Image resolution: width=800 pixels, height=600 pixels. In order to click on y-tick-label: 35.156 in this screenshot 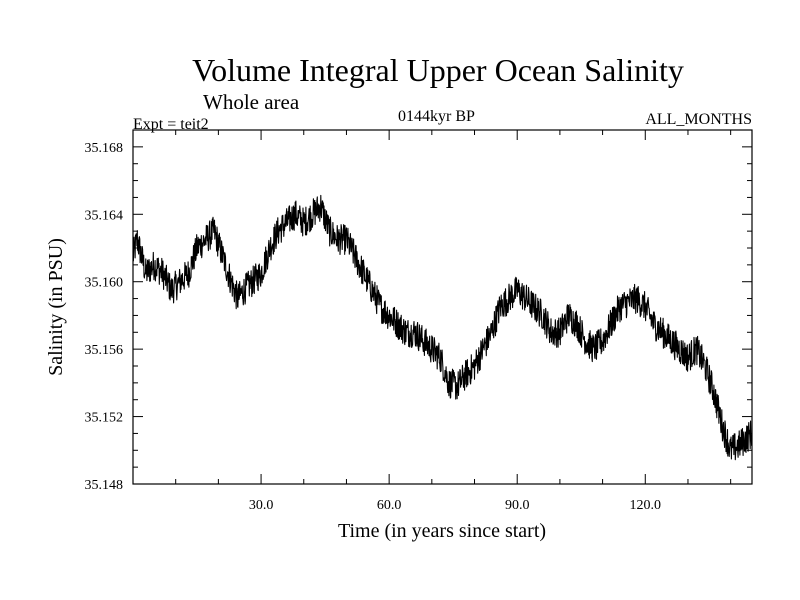, I will do `click(104, 350)`.